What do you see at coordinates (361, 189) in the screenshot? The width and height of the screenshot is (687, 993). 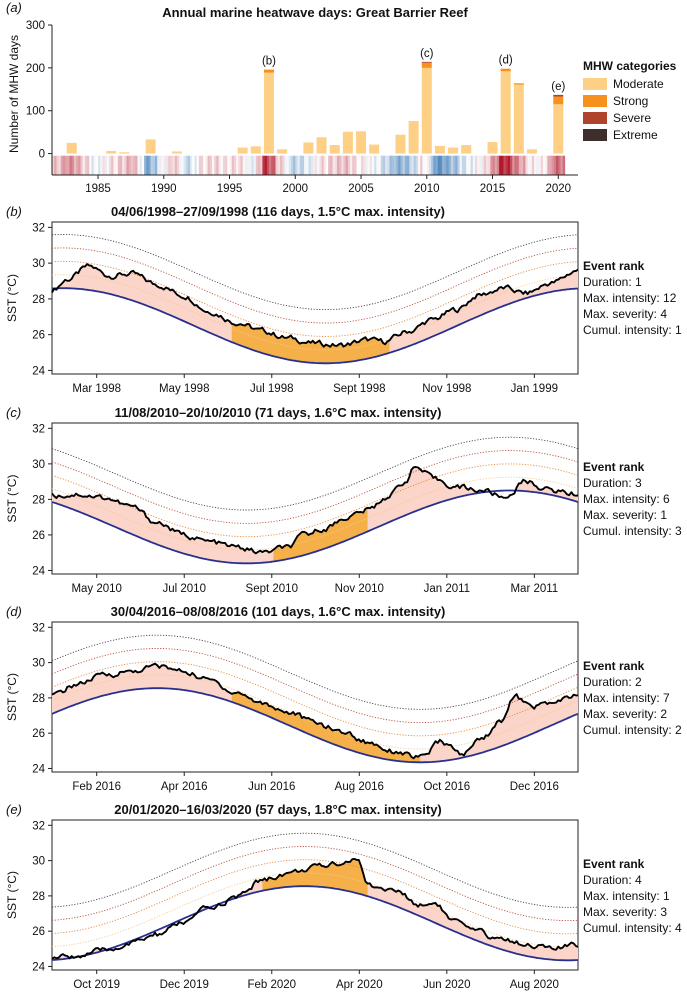 I see `panel-a-xtick-label: 2005` at bounding box center [361, 189].